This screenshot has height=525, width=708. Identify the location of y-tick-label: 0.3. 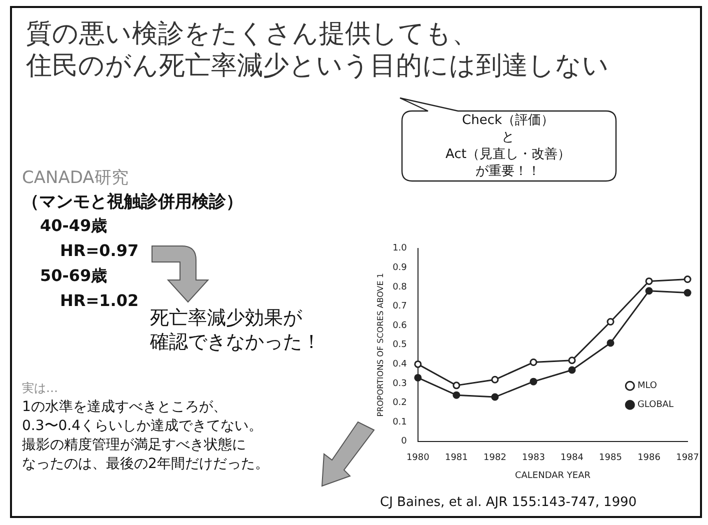
(399, 383).